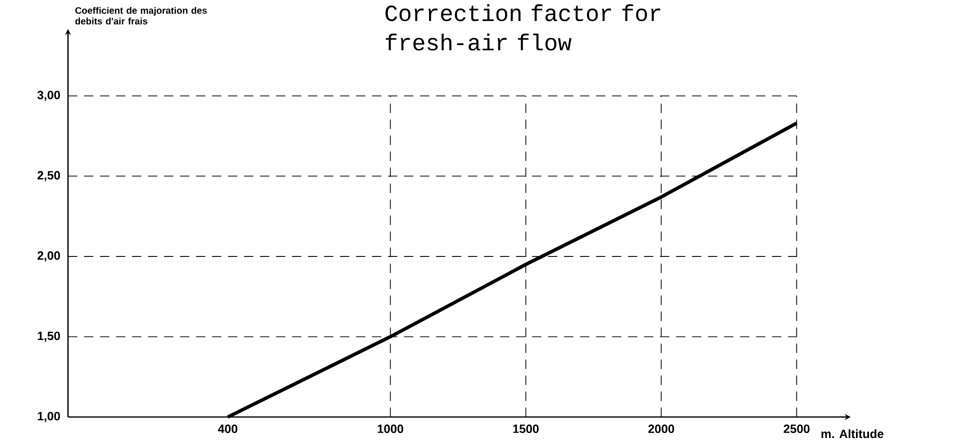 The image size is (960, 444). I want to click on y-tick-label: 2,50, so click(49, 176).